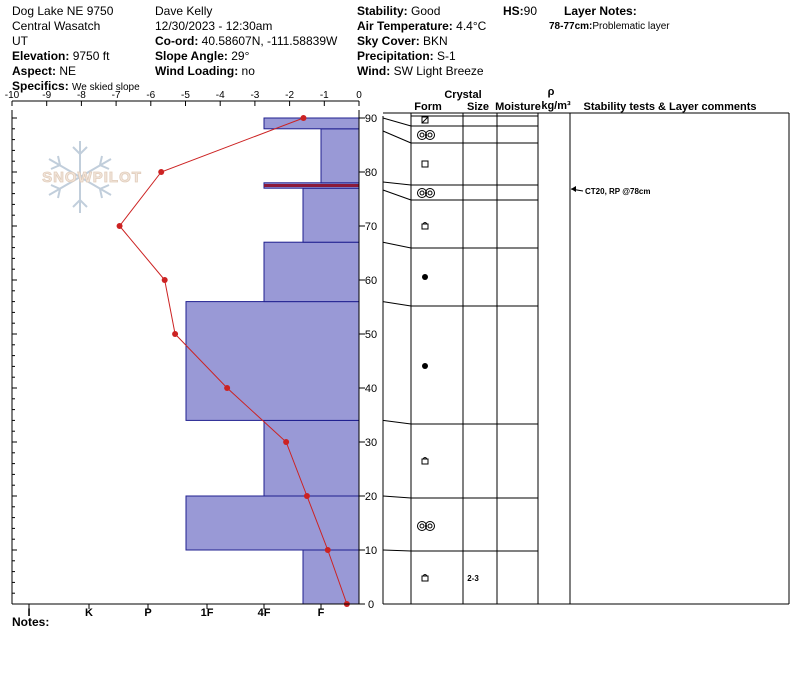 Image resolution: width=800 pixels, height=676 pixels. I want to click on logo-text: SNOWPILOT, so click(92, 177).